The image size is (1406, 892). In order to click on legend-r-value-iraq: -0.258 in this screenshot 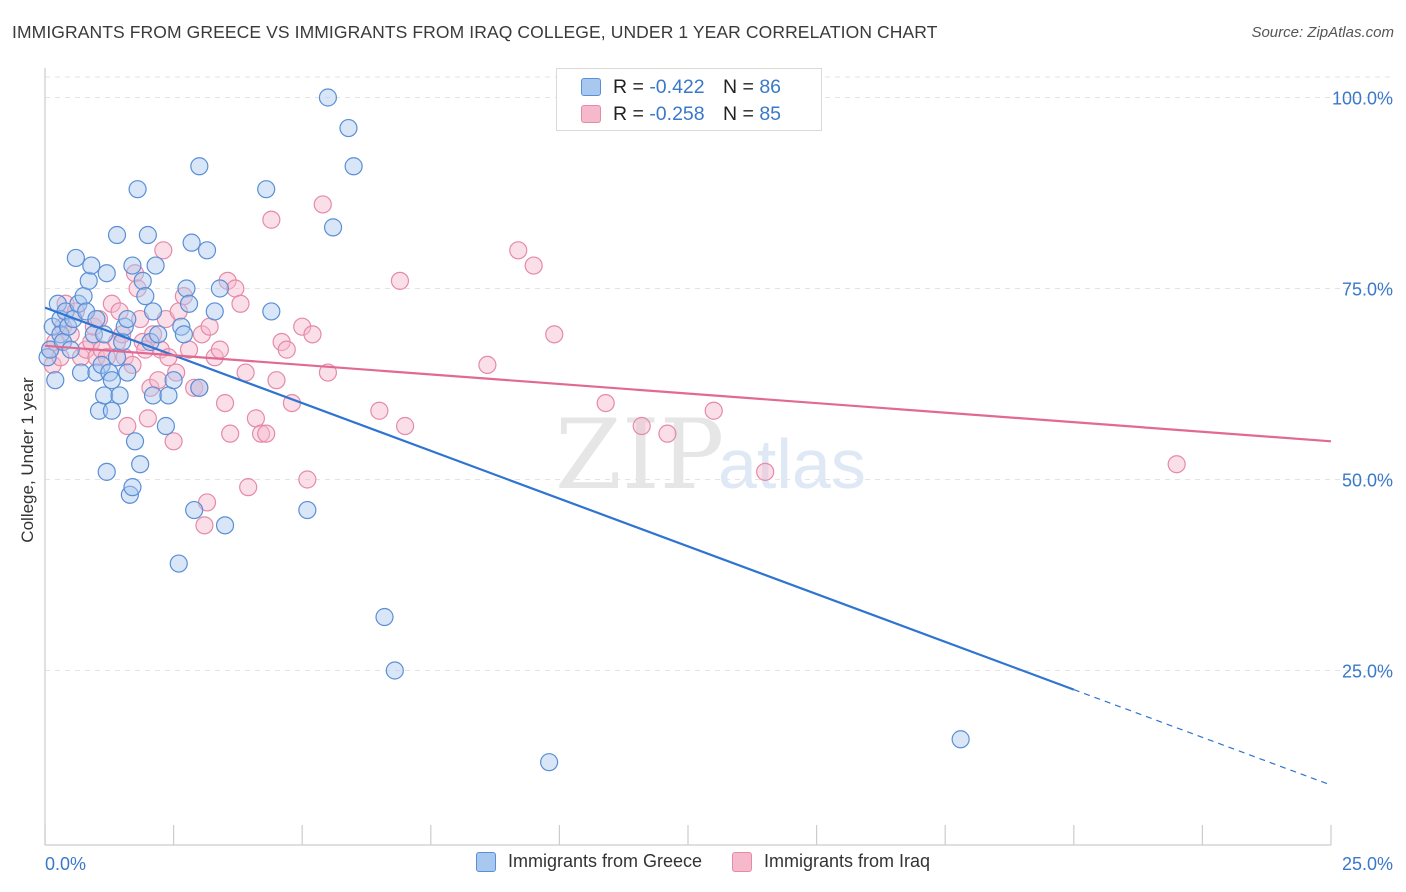, I will do `click(677, 113)`.